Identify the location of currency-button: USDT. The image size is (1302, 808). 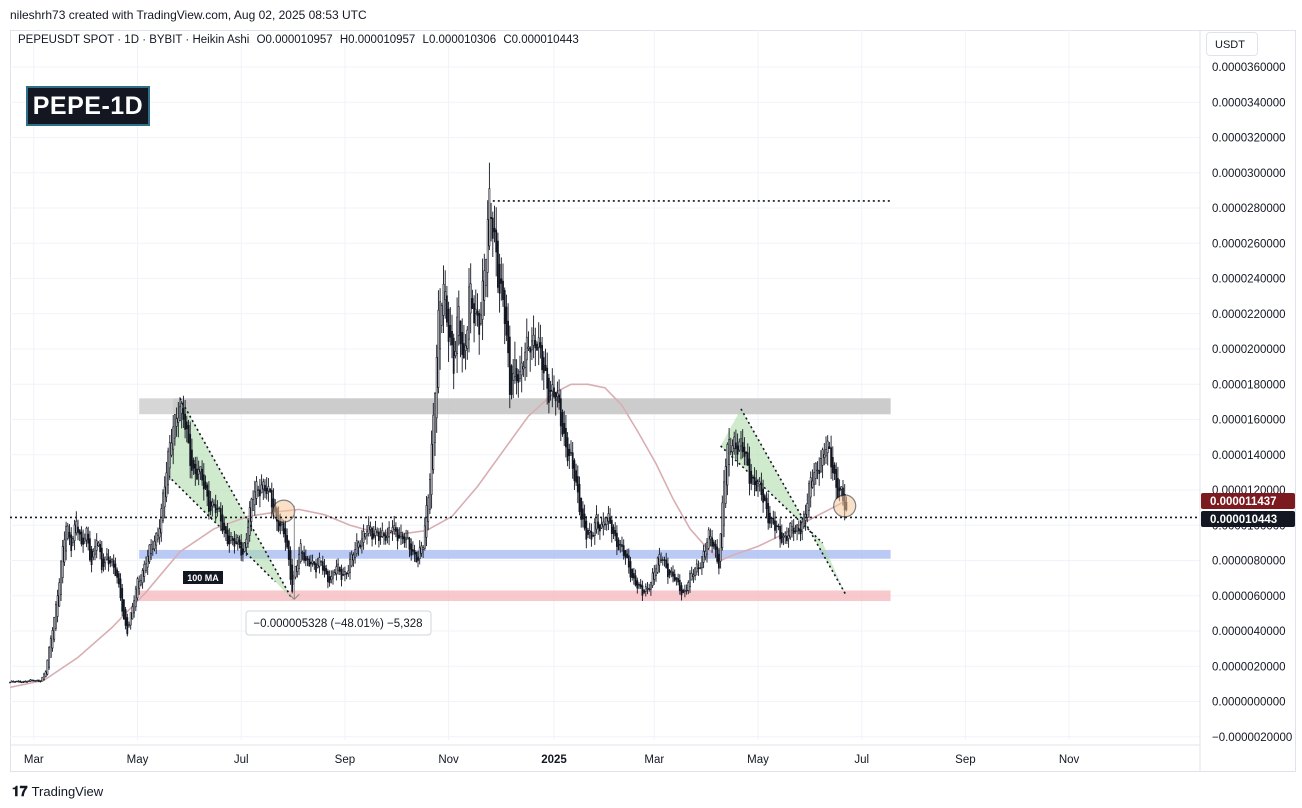
(1232, 44).